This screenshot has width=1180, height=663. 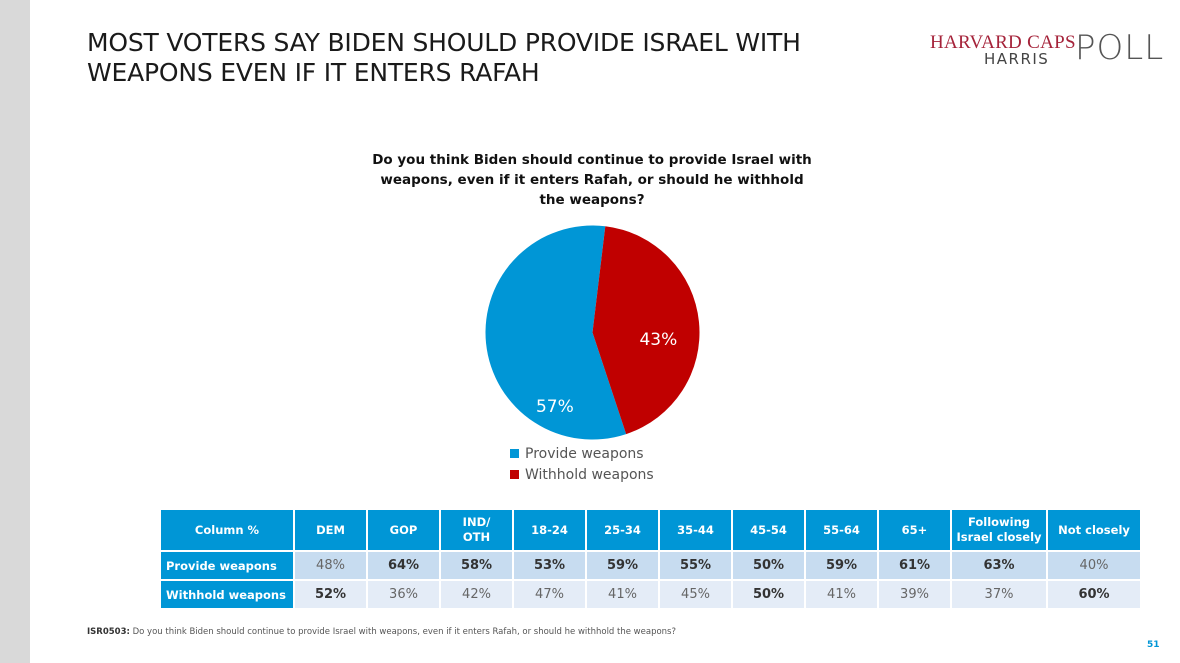 What do you see at coordinates (403, 595) in the screenshot?
I see `table-cell: 36%` at bounding box center [403, 595].